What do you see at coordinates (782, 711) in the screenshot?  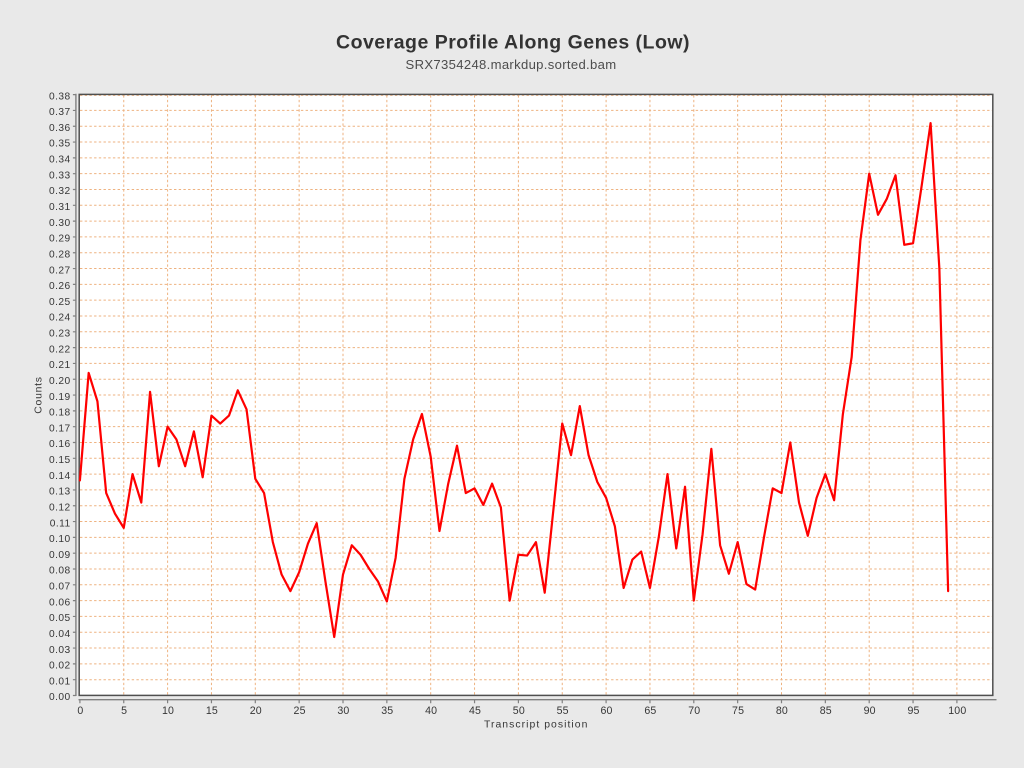 I see `svg-text: 80` at bounding box center [782, 711].